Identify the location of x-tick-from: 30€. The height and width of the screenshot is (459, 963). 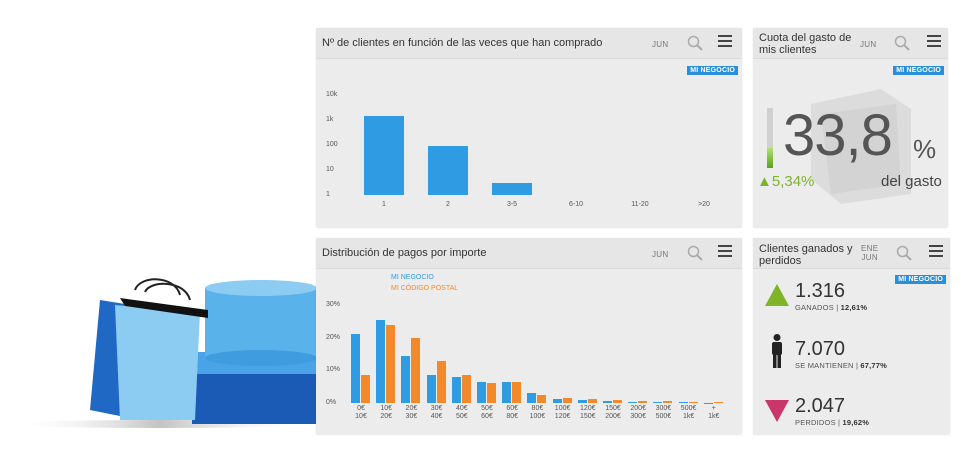
(436, 408).